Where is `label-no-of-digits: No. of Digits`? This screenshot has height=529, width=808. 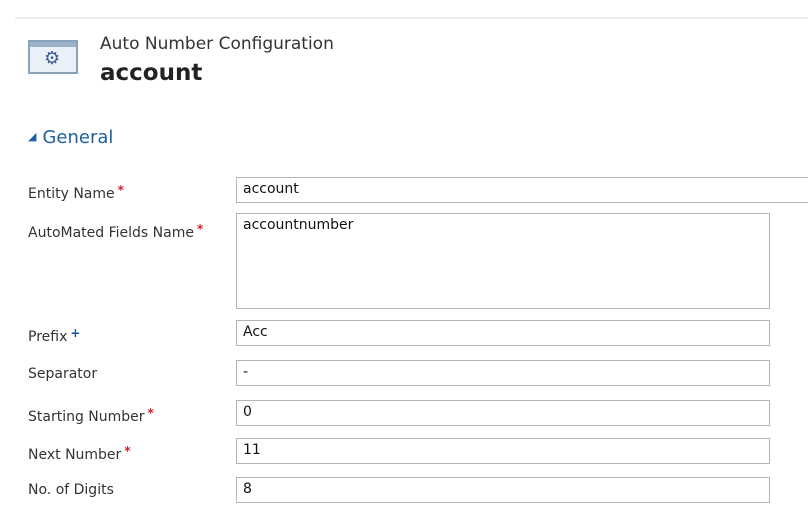 label-no-of-digits: No. of Digits is located at coordinates (71, 490).